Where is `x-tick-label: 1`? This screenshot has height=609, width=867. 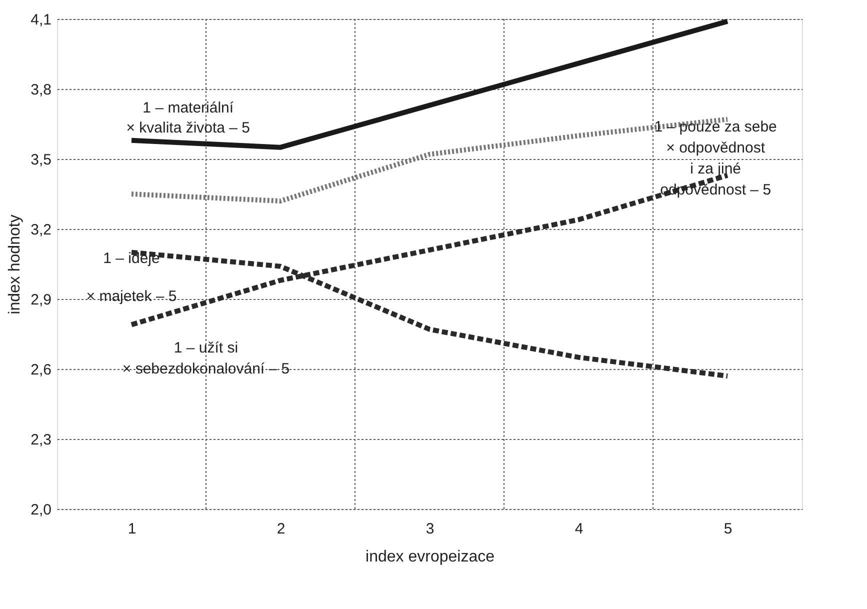 x-tick-label: 1 is located at coordinates (132, 529).